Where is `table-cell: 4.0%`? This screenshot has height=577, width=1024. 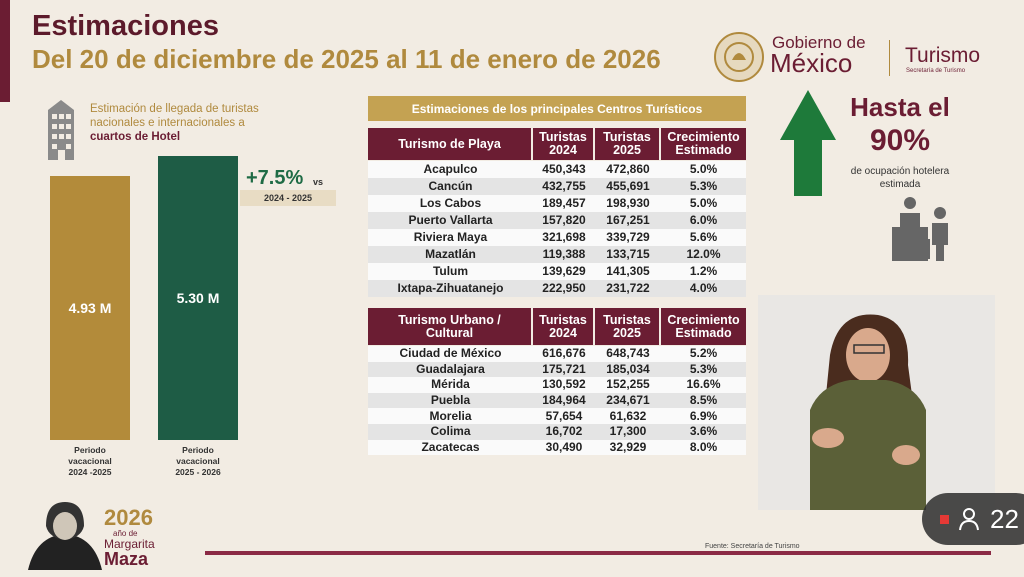
table-cell: 4.0% is located at coordinates (703, 288).